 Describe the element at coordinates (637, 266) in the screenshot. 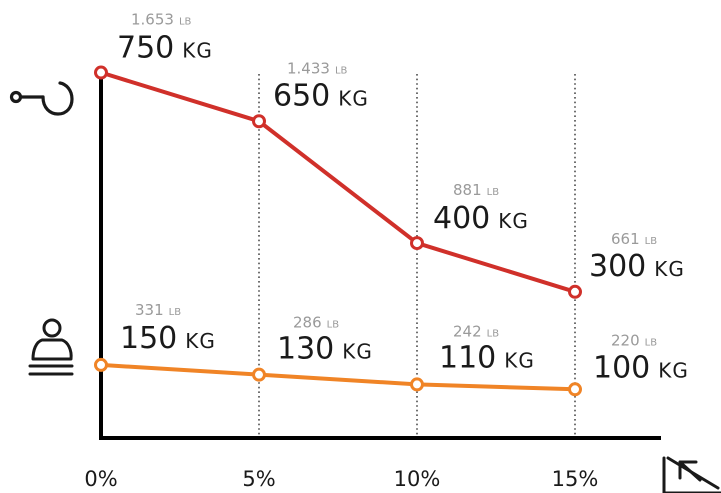

I see `kg-data-label: 300 KG` at that location.